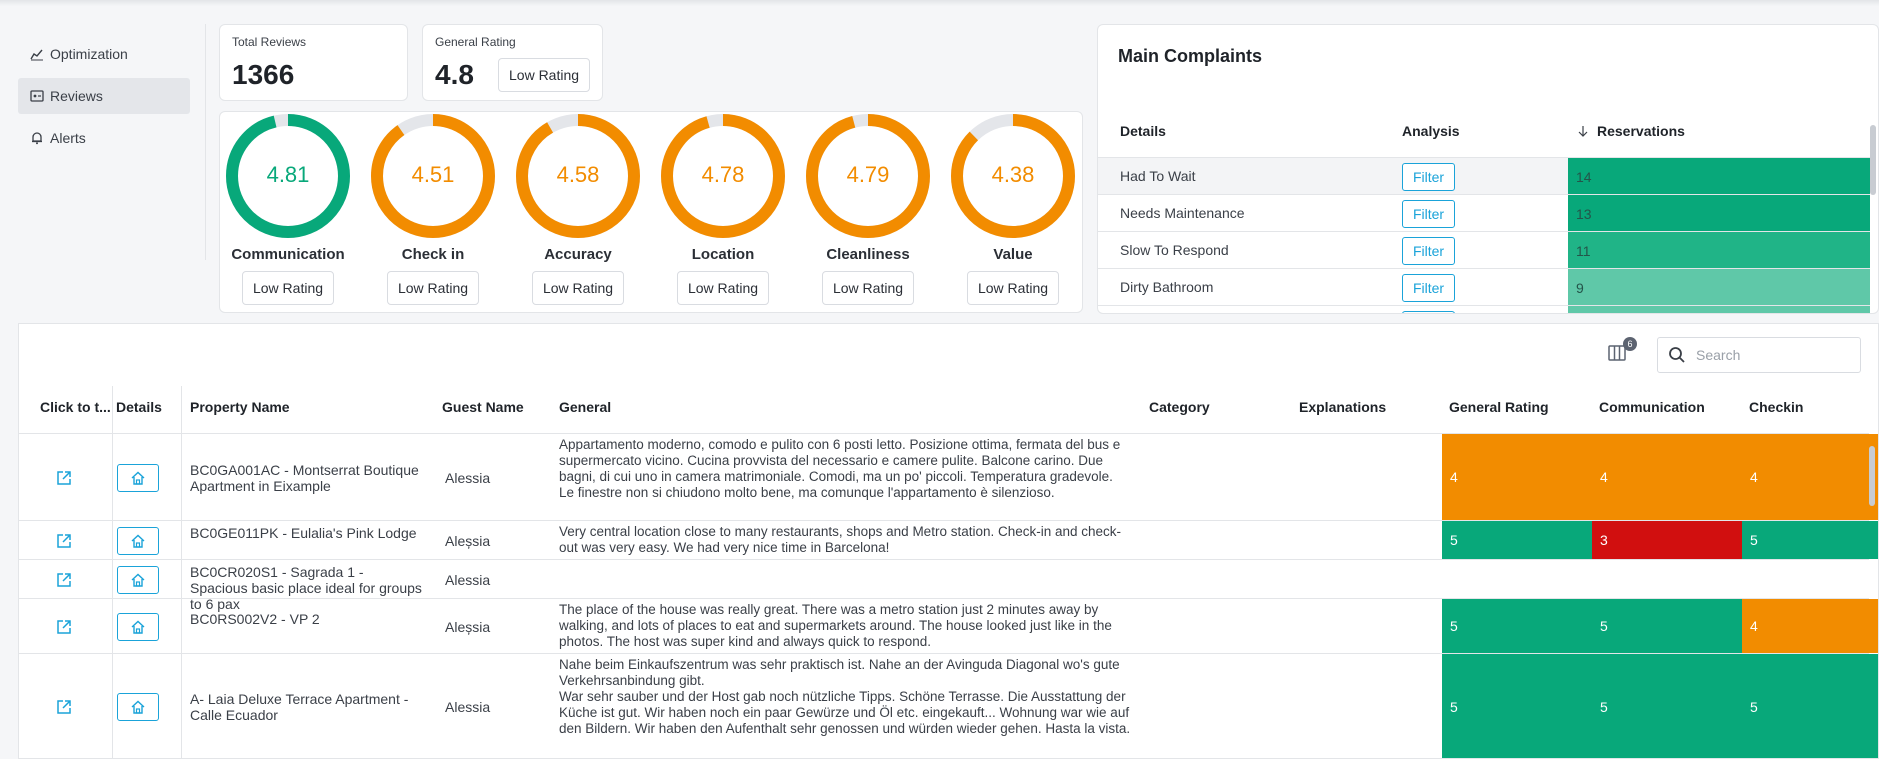 The width and height of the screenshot is (1879, 759). Describe the element at coordinates (1641, 131) in the screenshot. I see `reservations-header-label: Reservations` at that location.